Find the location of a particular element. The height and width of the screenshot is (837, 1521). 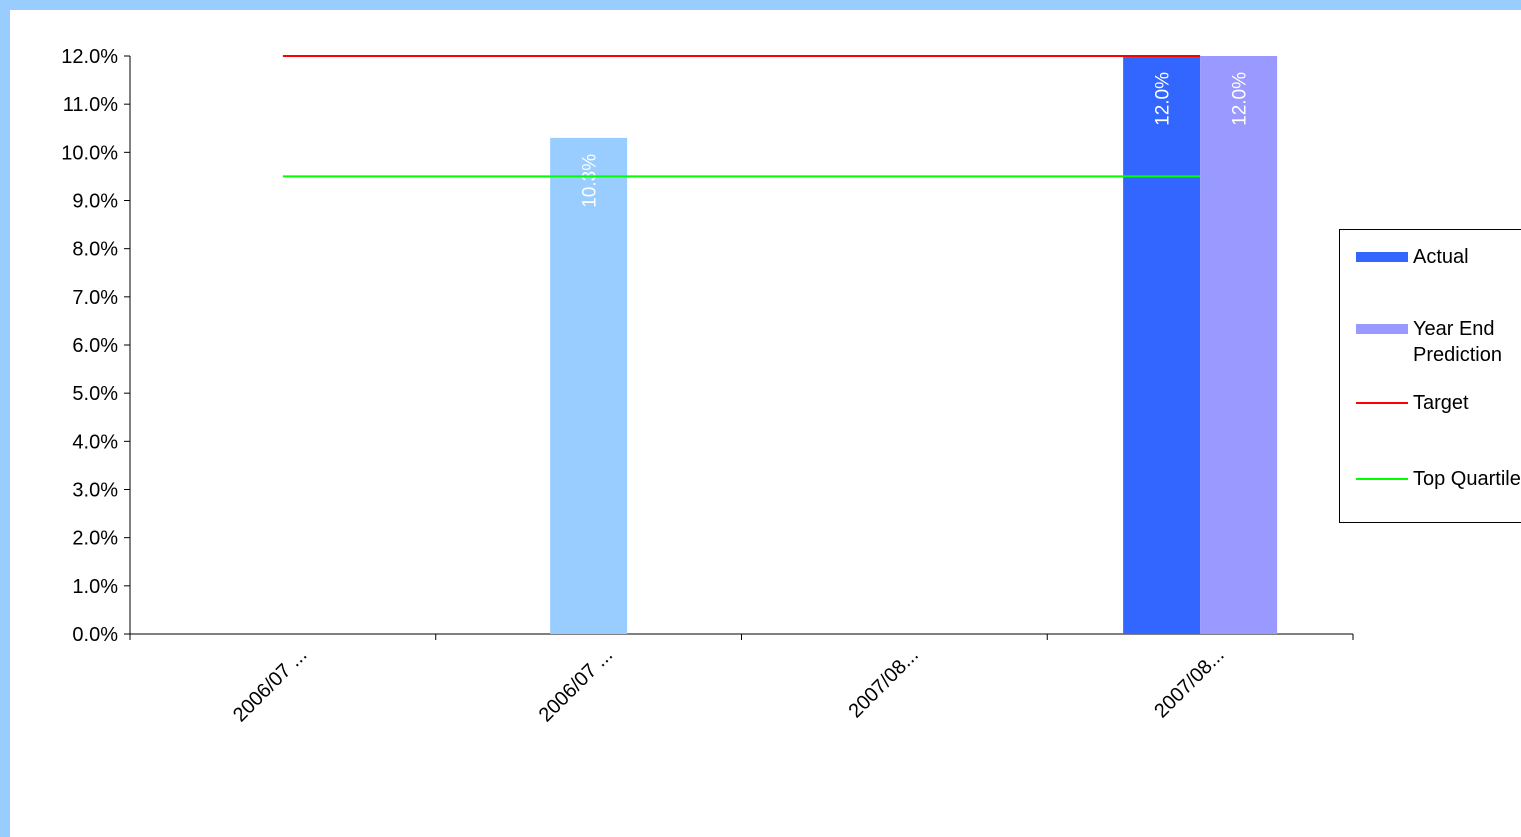

legend-label-target: Target is located at coordinates (1441, 403).